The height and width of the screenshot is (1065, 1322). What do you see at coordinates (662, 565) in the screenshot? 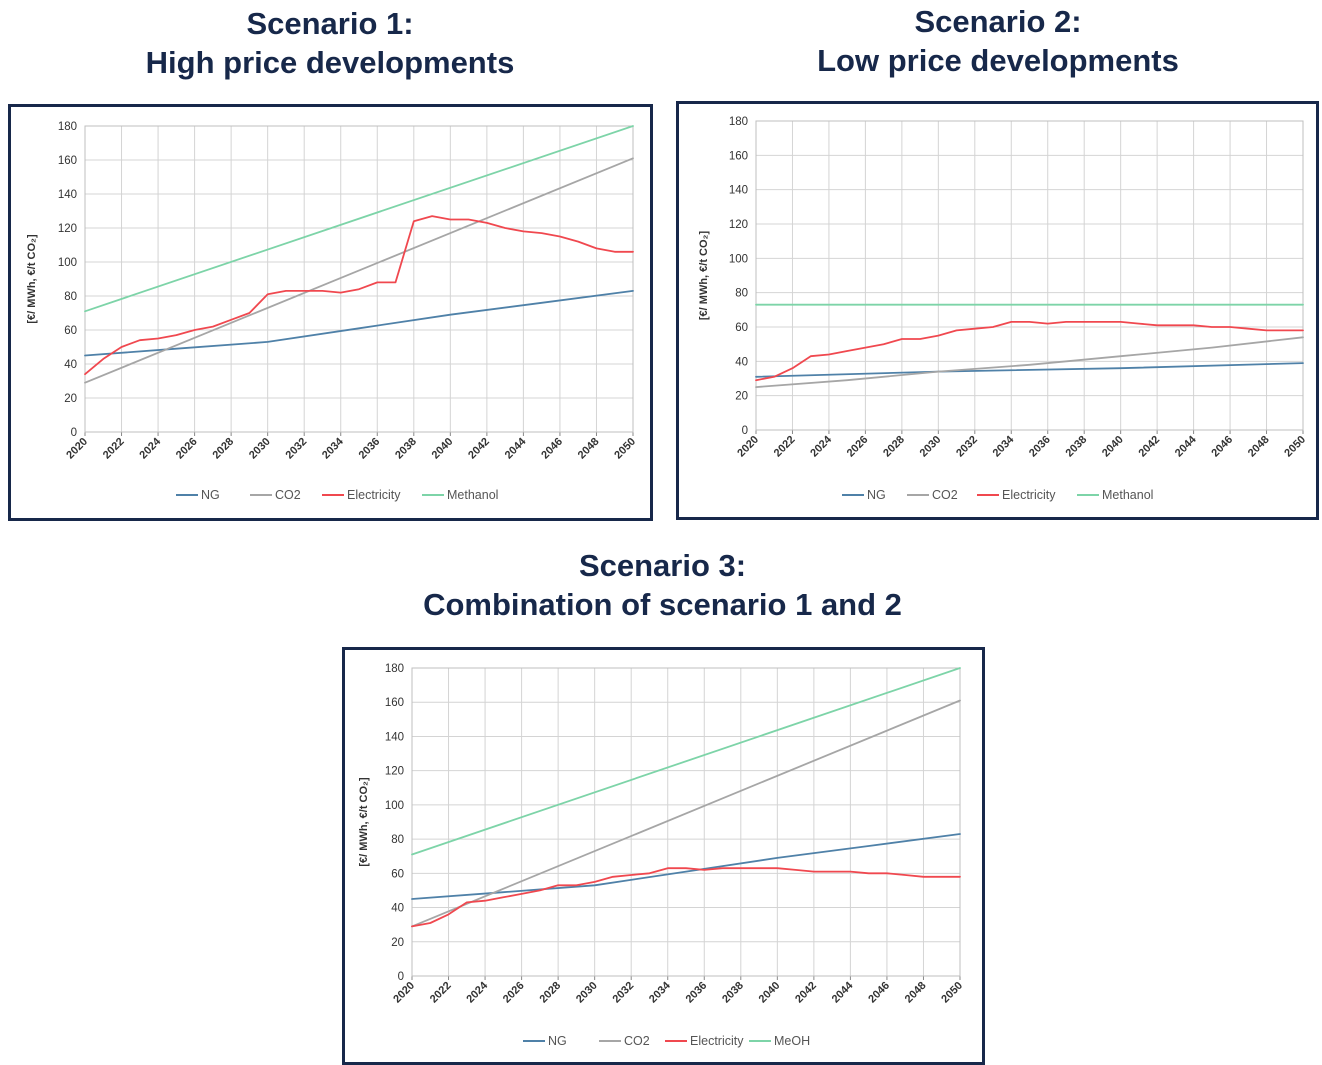
I see `scenario-3-title-line1: Scenario 3:` at bounding box center [662, 565].